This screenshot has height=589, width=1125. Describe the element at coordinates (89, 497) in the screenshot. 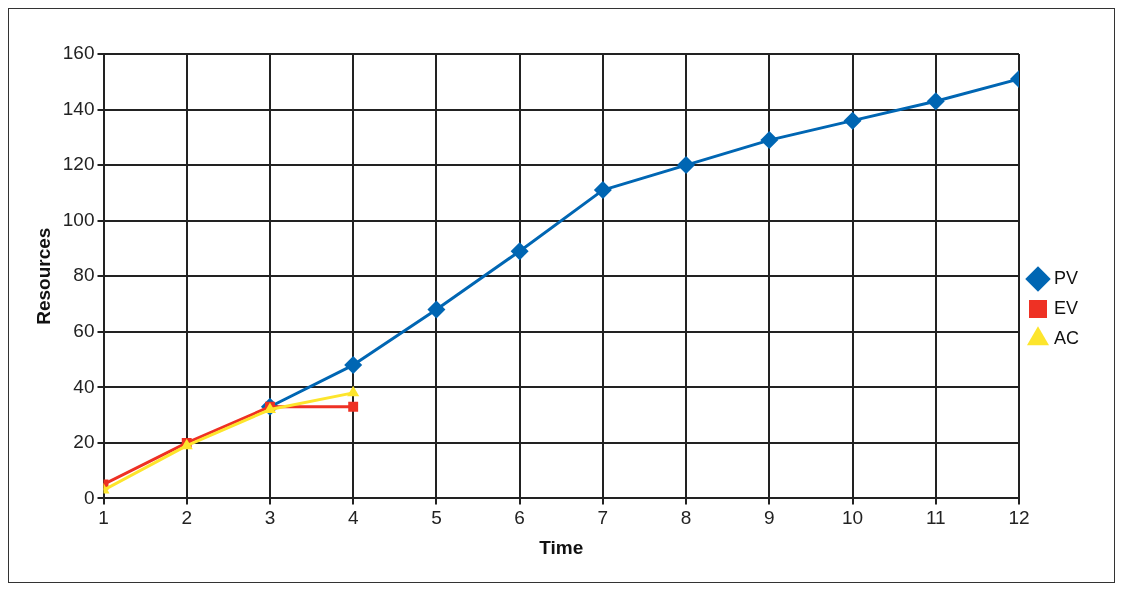

I see `y-tick-label: 0` at that location.